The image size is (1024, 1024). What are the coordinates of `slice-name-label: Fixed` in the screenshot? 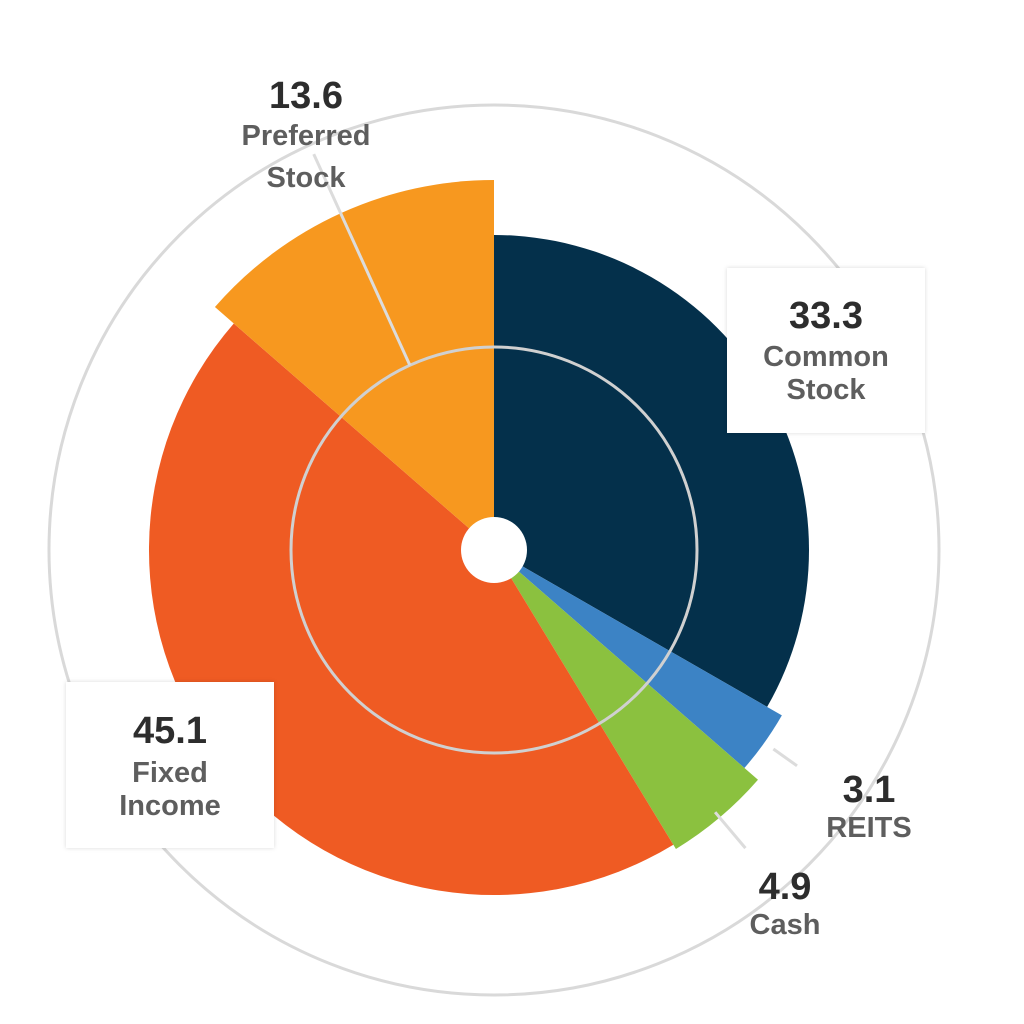 It's located at (170, 773).